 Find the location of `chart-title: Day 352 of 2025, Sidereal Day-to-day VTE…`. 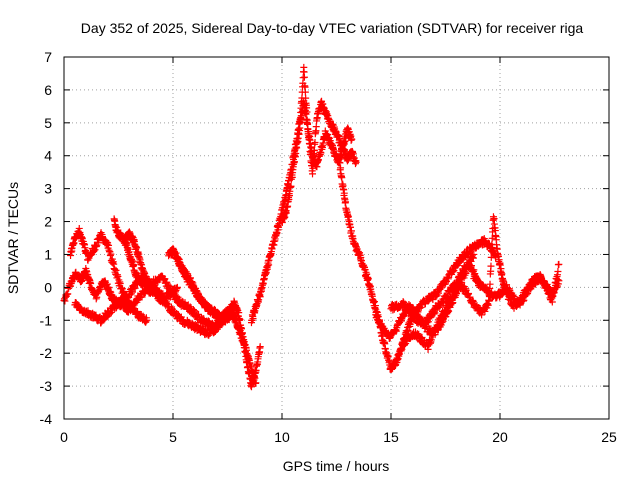

chart-title: Day 352 of 2025, Sidereal Day-to-day VTE… is located at coordinates (332, 28).